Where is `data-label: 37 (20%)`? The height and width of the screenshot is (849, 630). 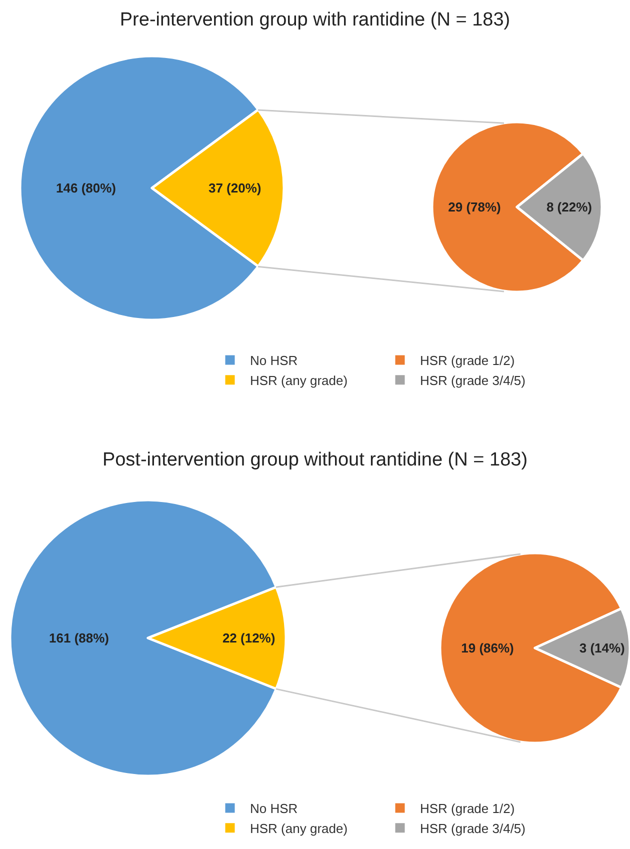
data-label: 37 (20%) is located at coordinates (235, 188).